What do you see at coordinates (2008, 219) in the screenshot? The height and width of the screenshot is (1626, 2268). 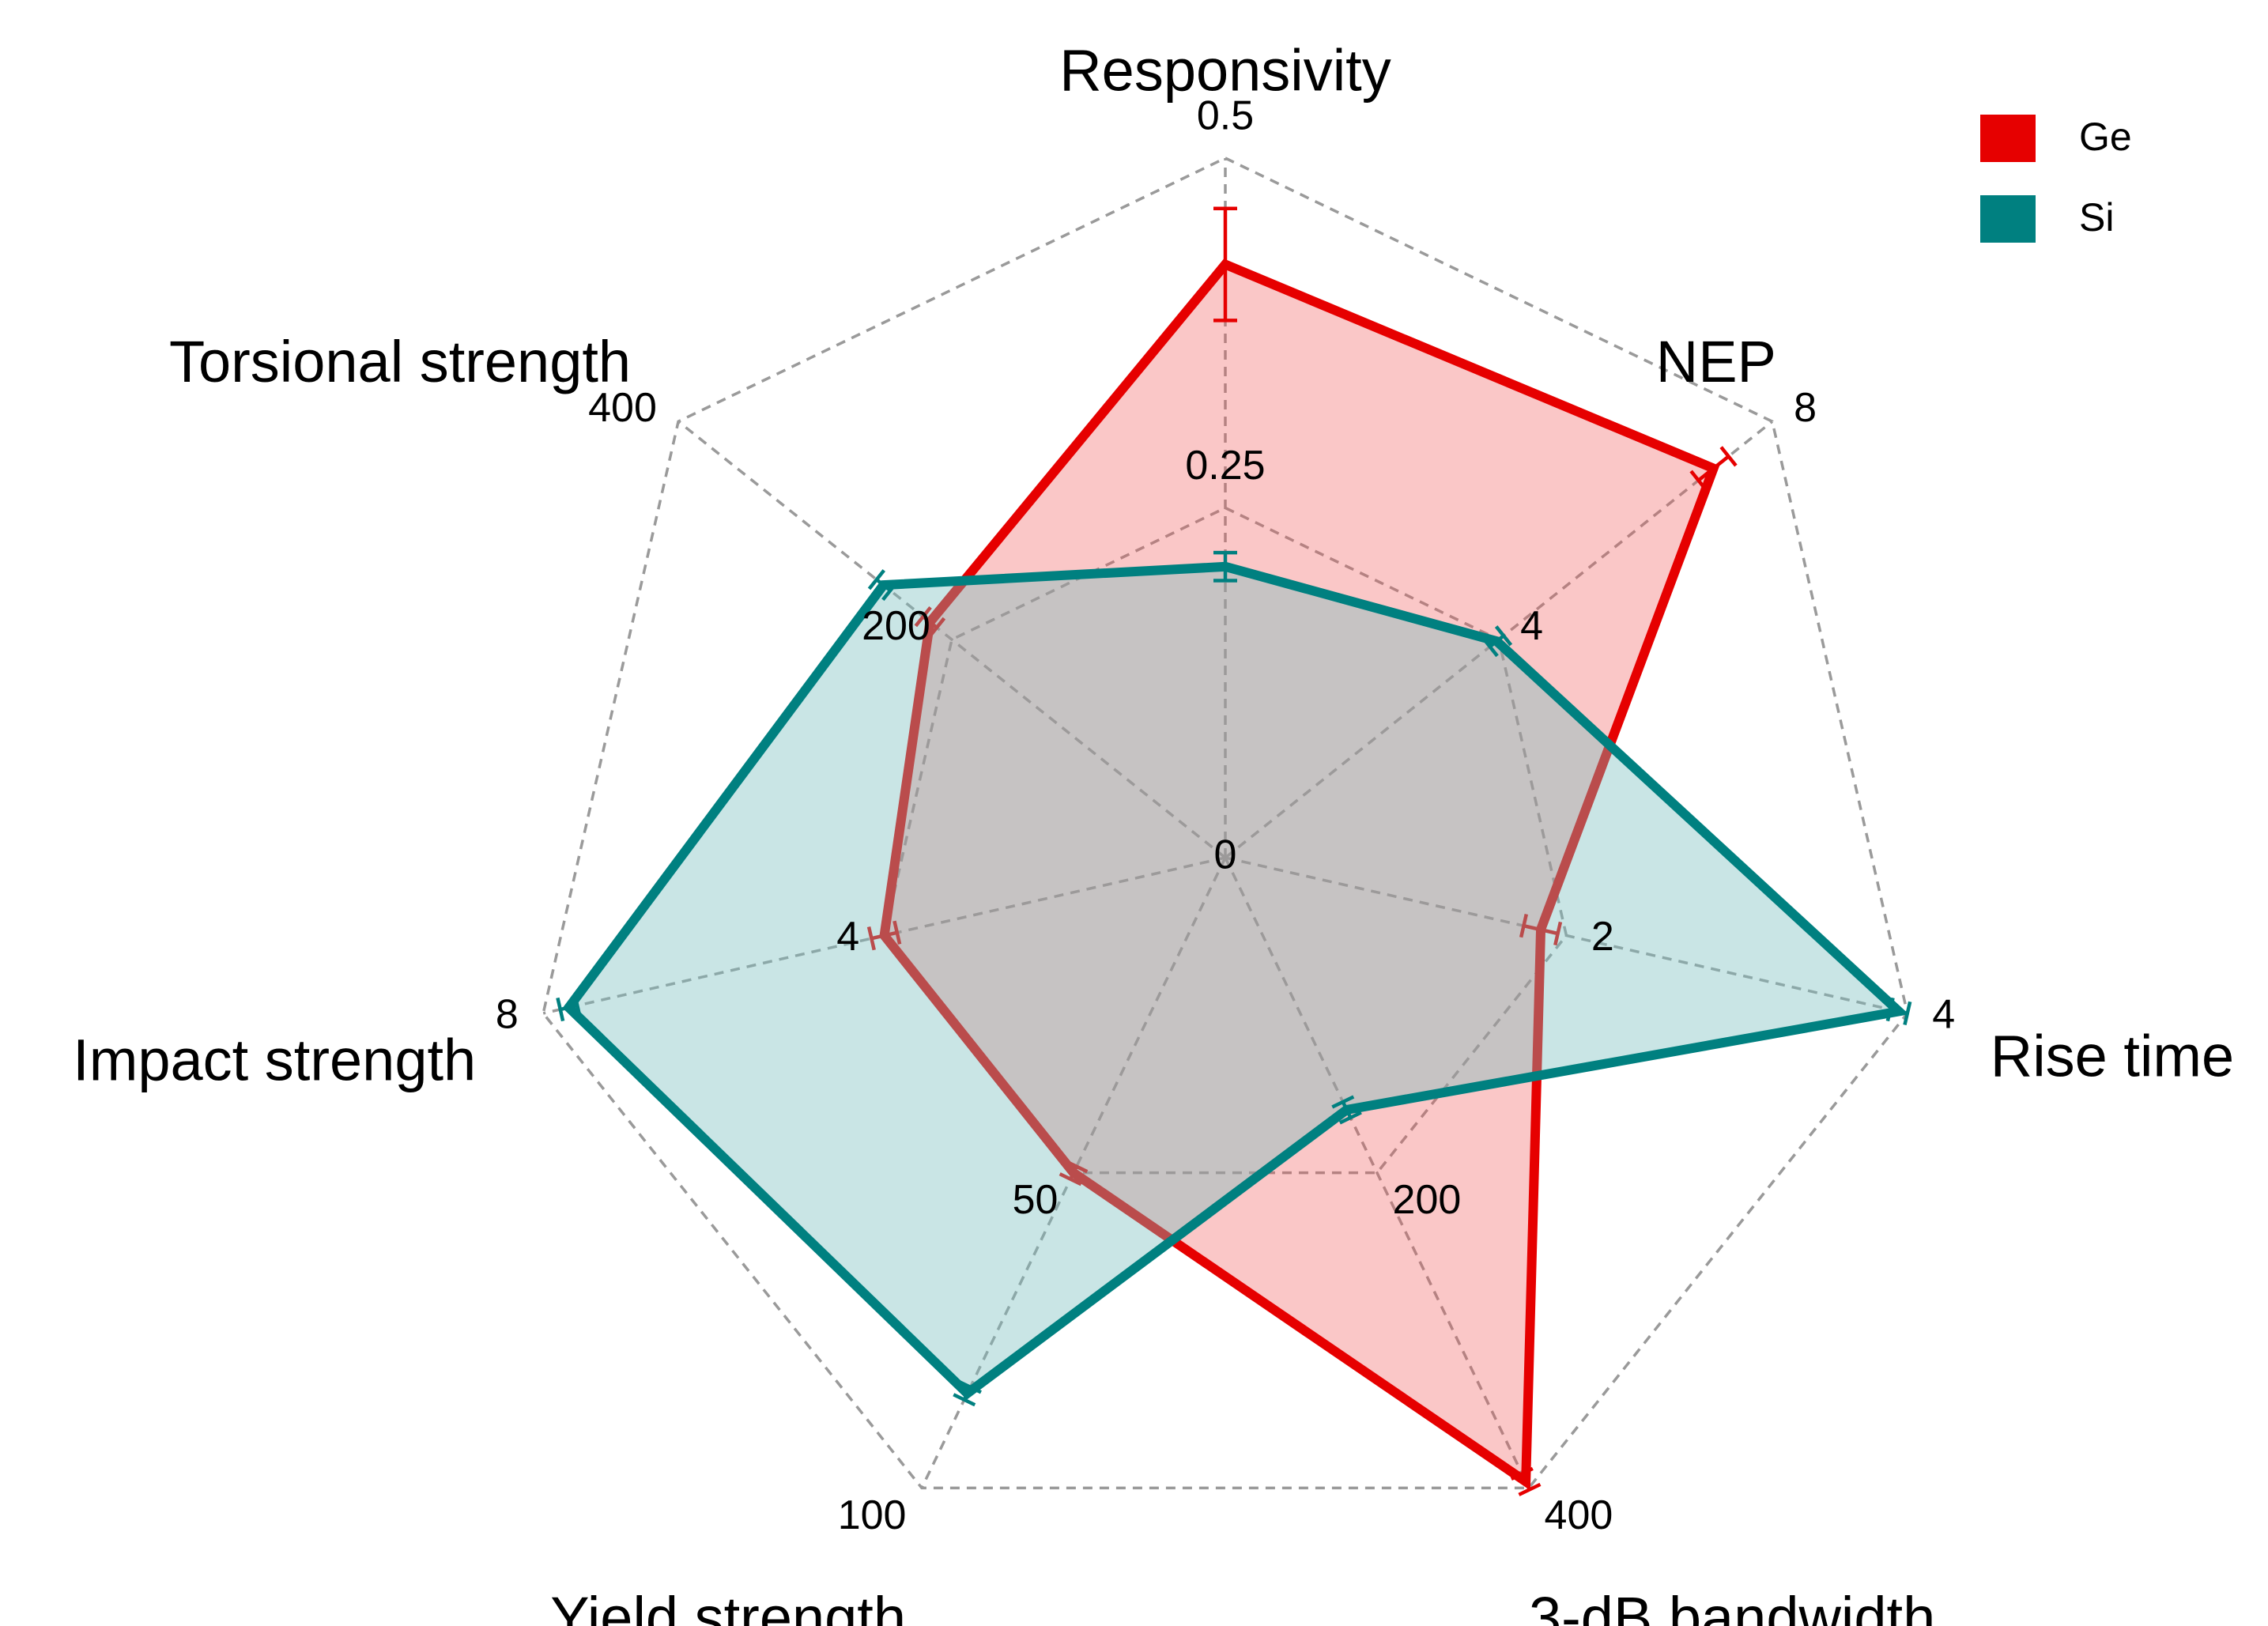 I see `legend-swatch-Si` at bounding box center [2008, 219].